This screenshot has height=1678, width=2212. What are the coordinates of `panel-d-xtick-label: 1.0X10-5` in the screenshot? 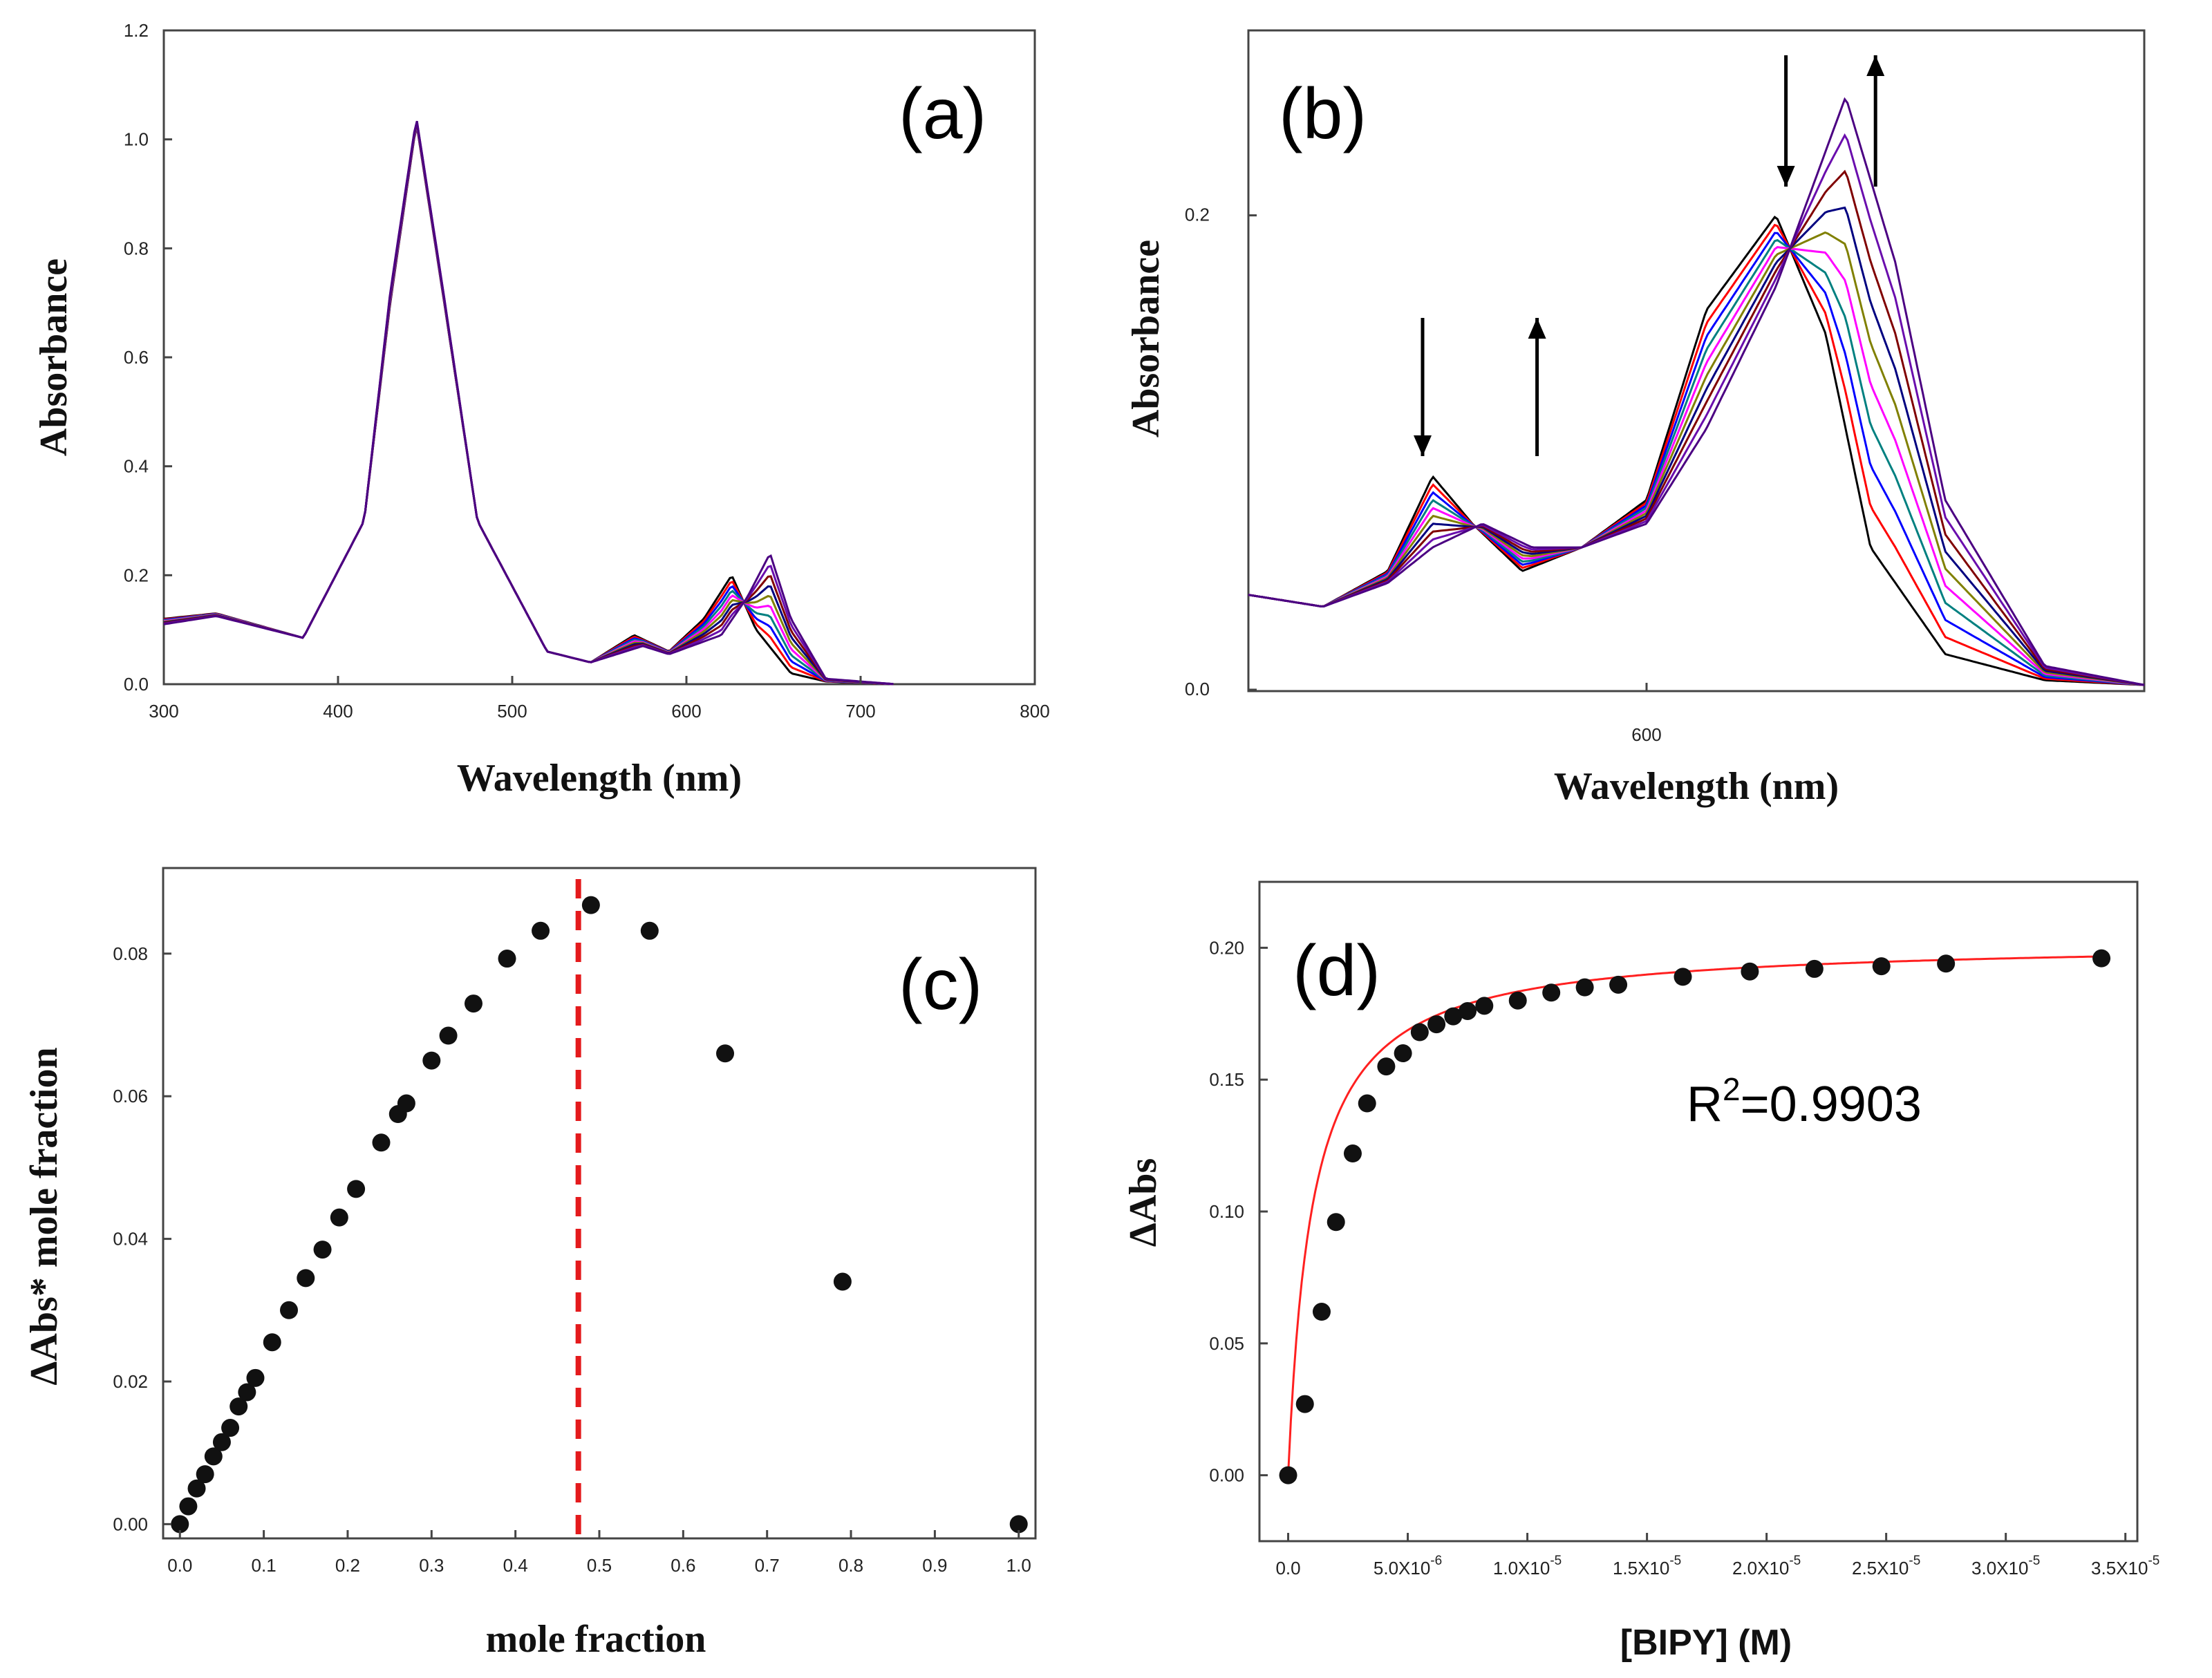 It's located at (1527, 1566).